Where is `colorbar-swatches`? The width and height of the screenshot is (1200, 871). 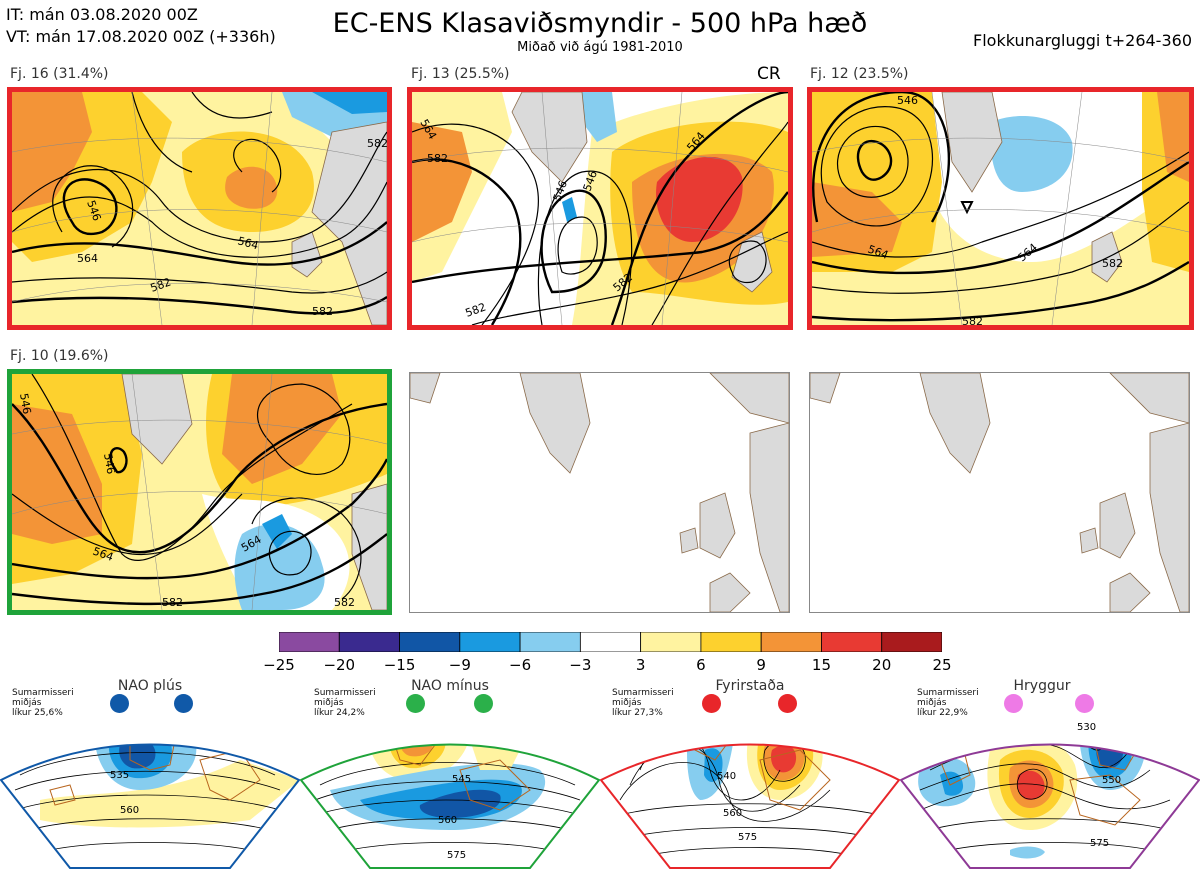 colorbar-swatches is located at coordinates (610, 642).